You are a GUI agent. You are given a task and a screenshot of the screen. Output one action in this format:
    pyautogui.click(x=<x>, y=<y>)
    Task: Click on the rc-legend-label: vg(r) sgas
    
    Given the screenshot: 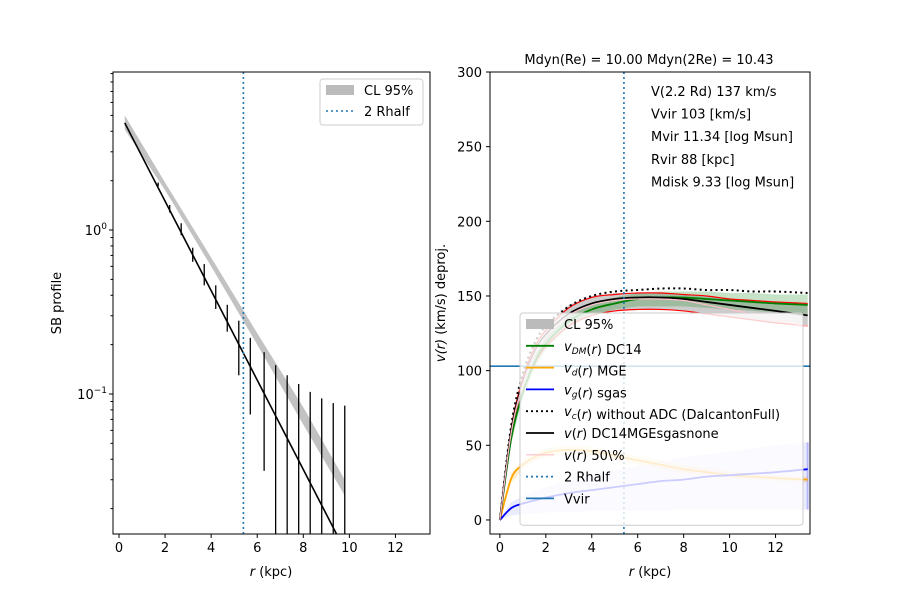 What is the action you would take?
    pyautogui.click(x=595, y=392)
    